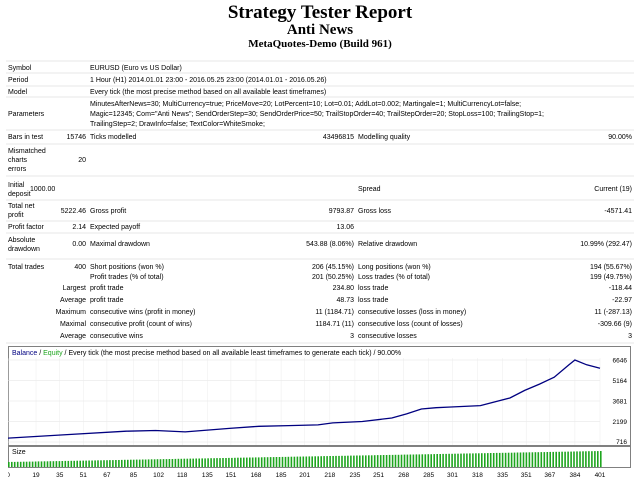  I want to click on maximal-label: Maximal, so click(72, 324).